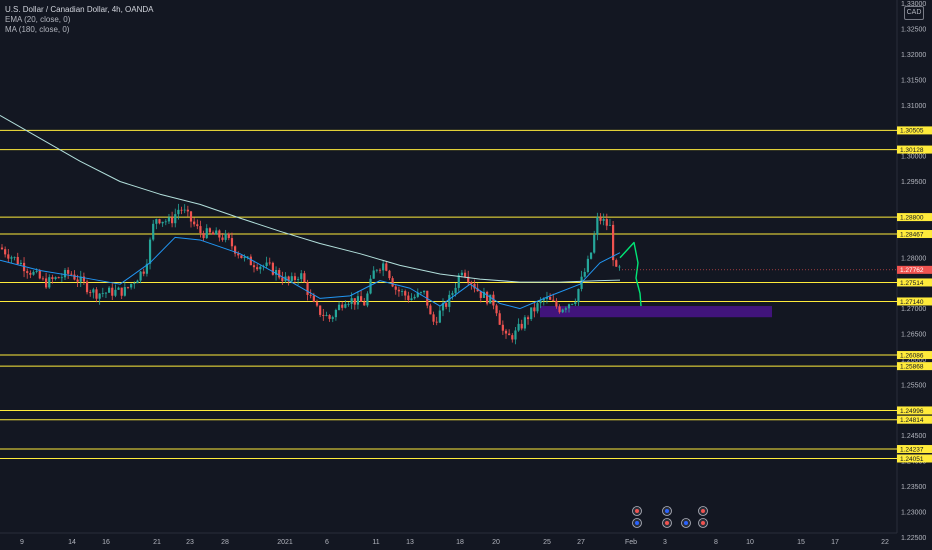 This screenshot has width=932, height=550. Describe the element at coordinates (750, 542) in the screenshot. I see `x-tick-label: 10` at that location.